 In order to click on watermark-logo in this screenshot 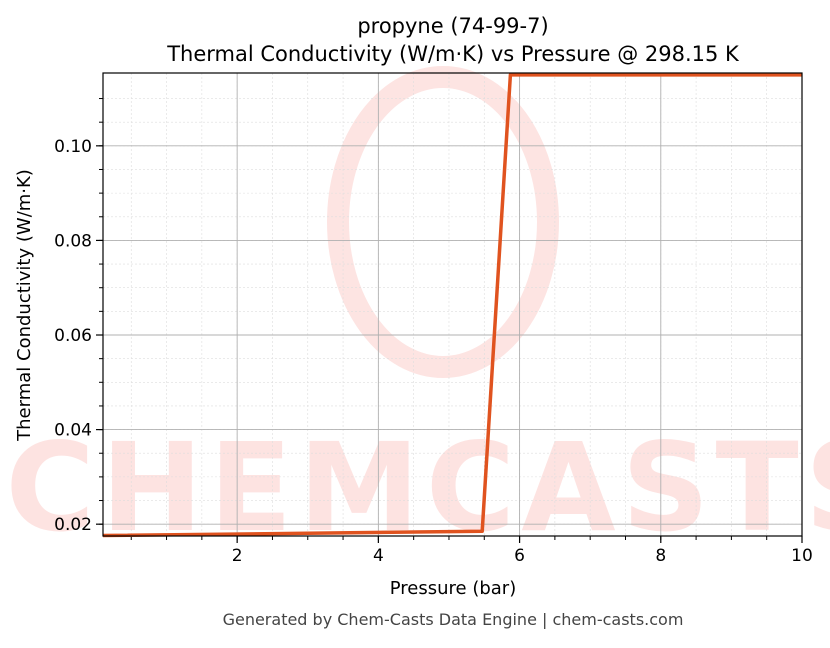, I will do `click(443, 222)`.